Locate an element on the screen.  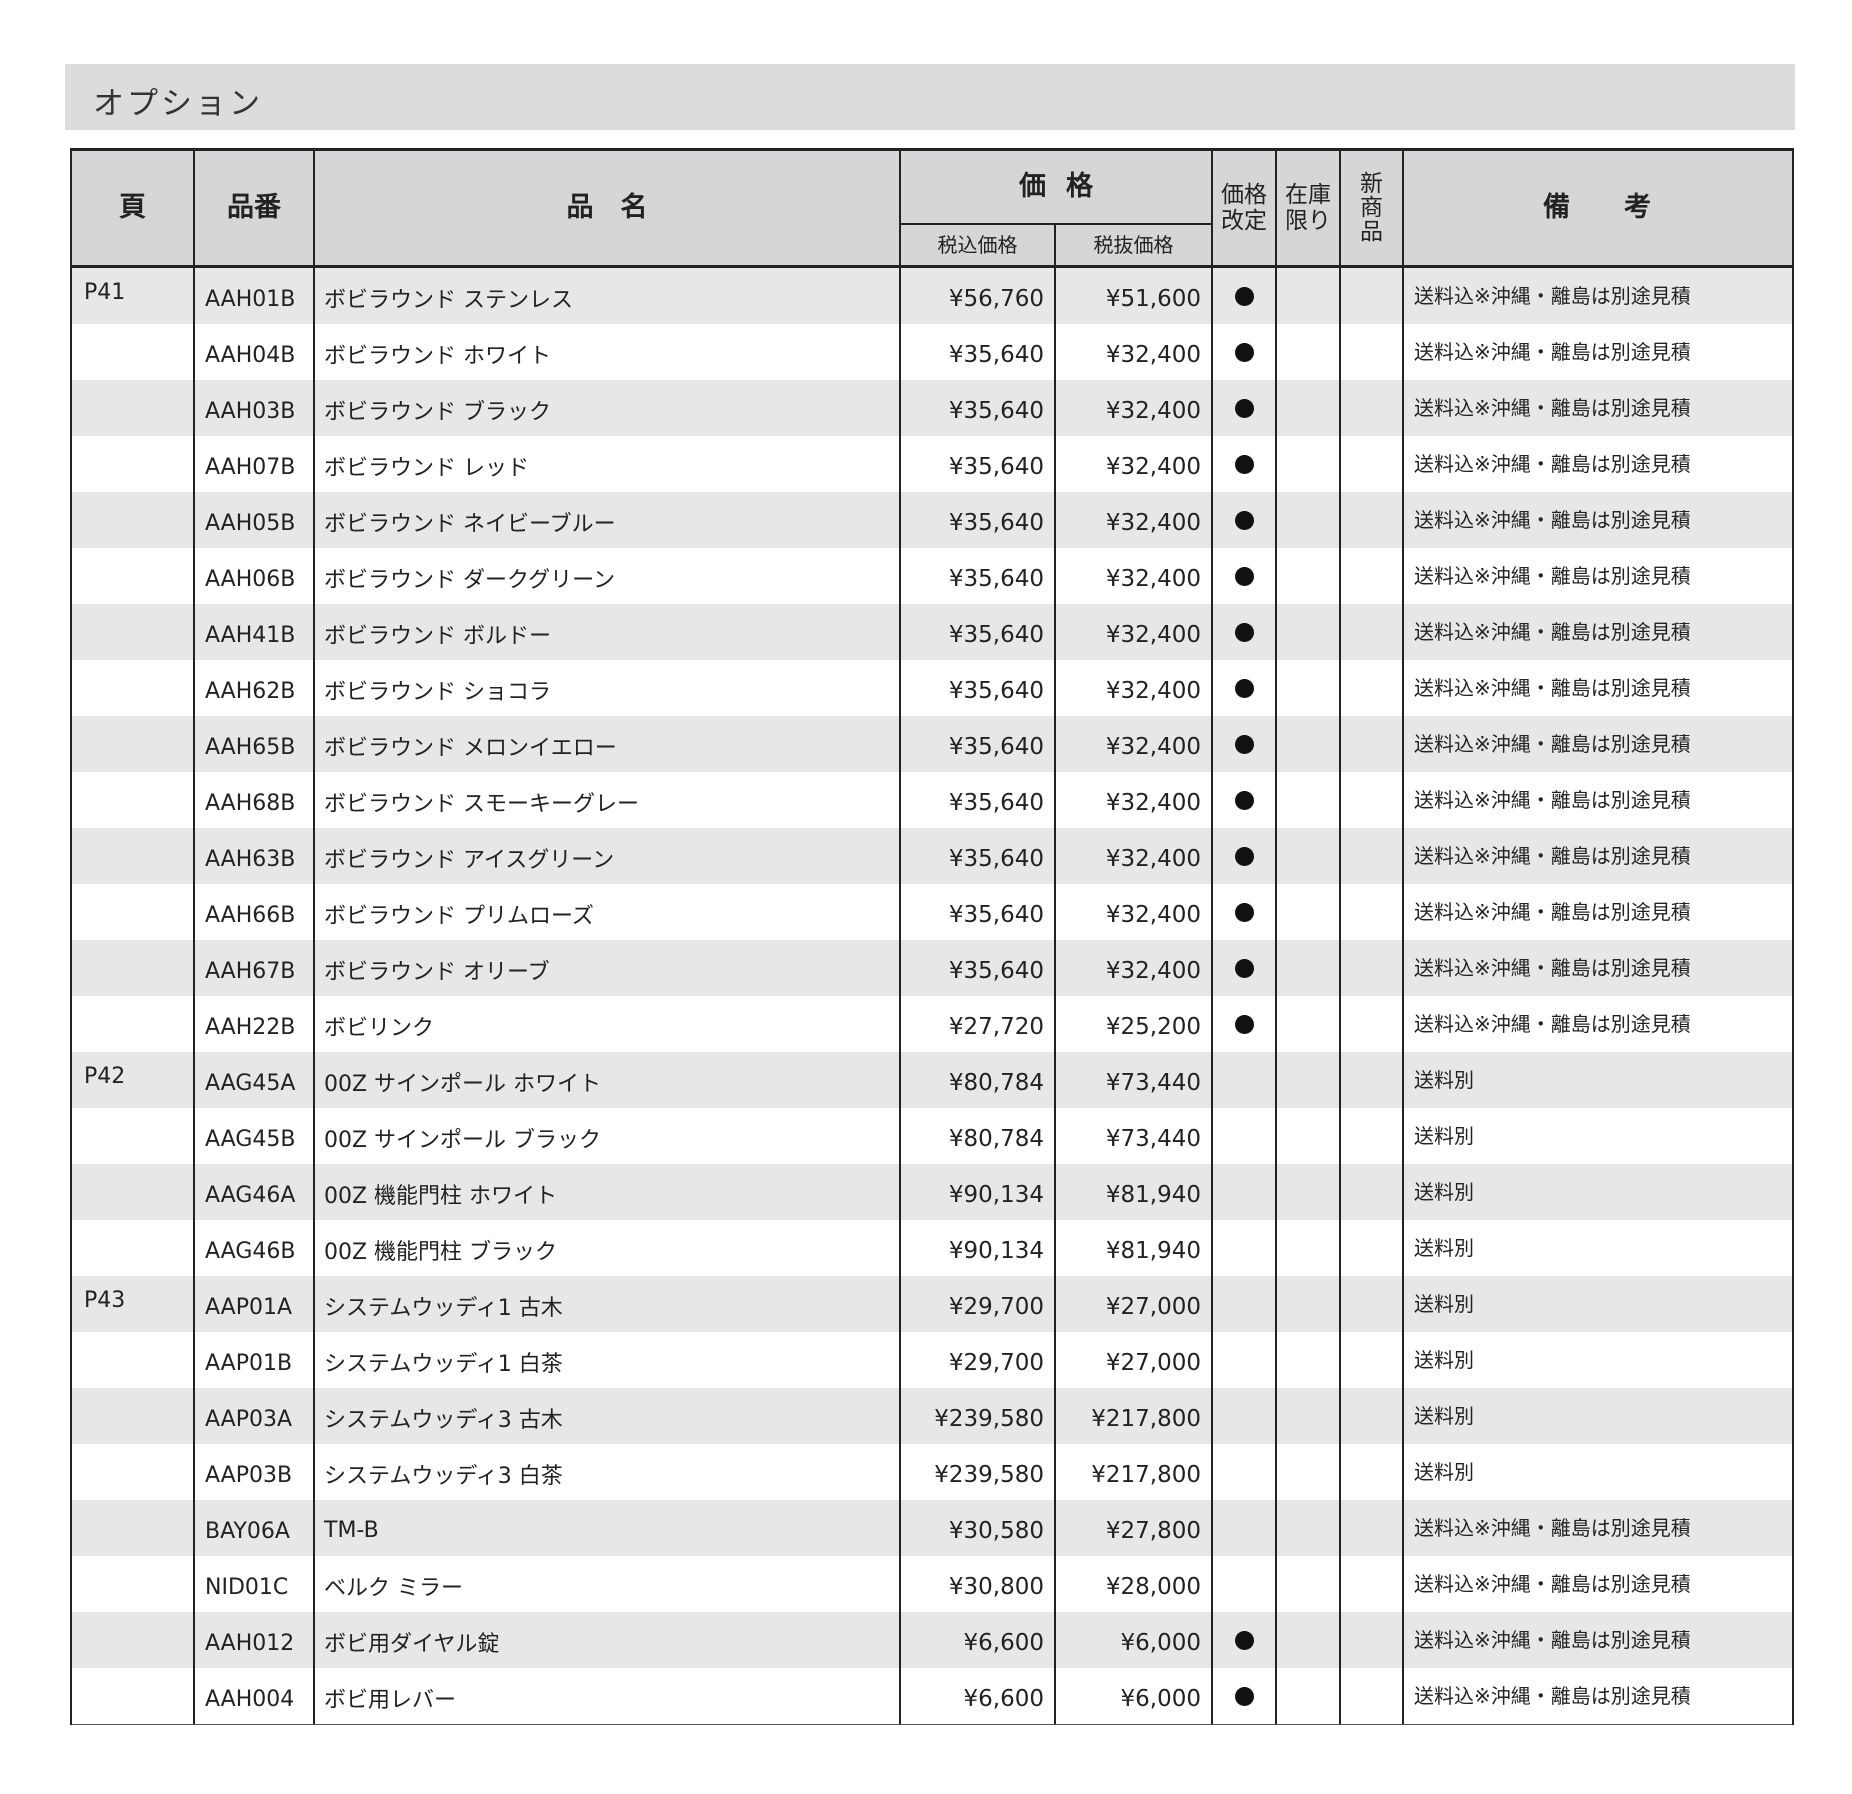
header-code: 品番 is located at coordinates (255, 208).